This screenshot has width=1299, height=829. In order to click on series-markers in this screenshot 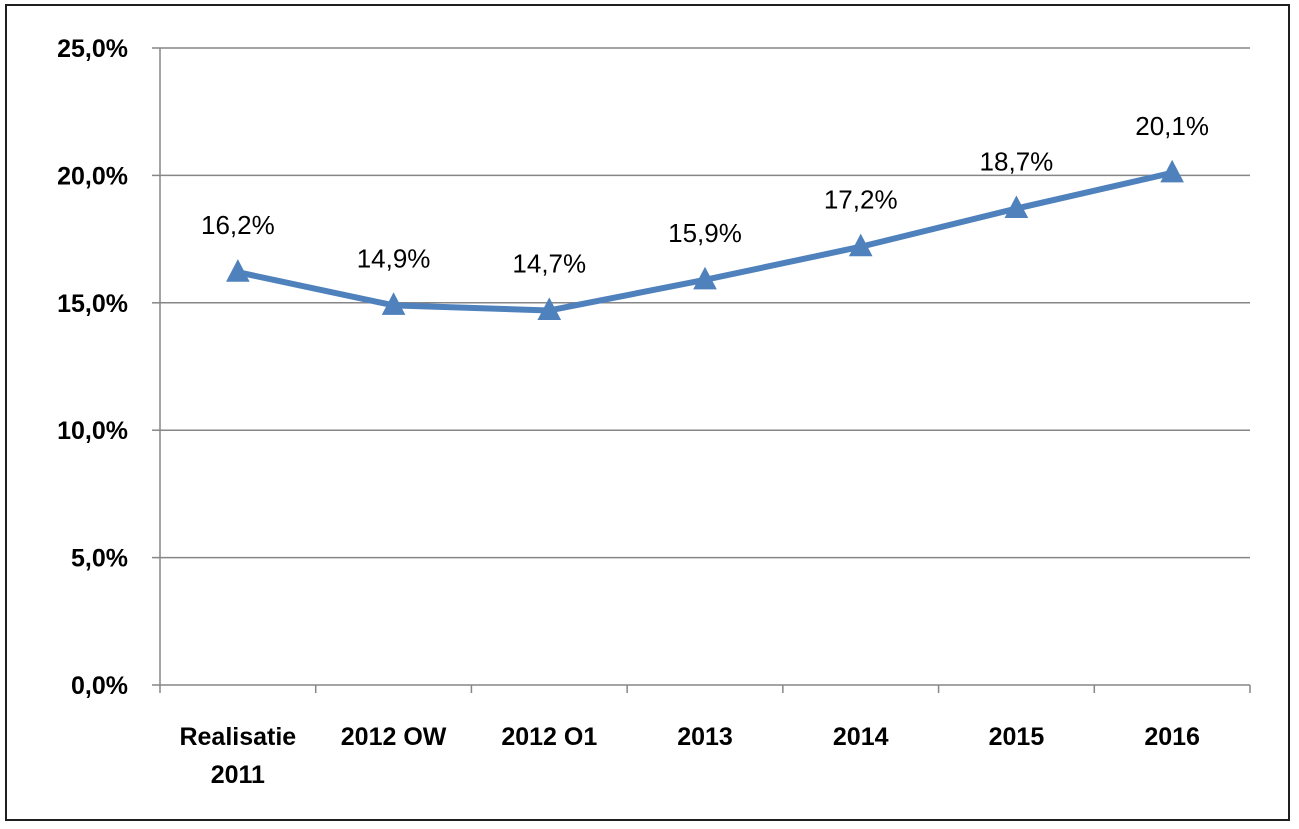, I will do `click(705, 239)`.